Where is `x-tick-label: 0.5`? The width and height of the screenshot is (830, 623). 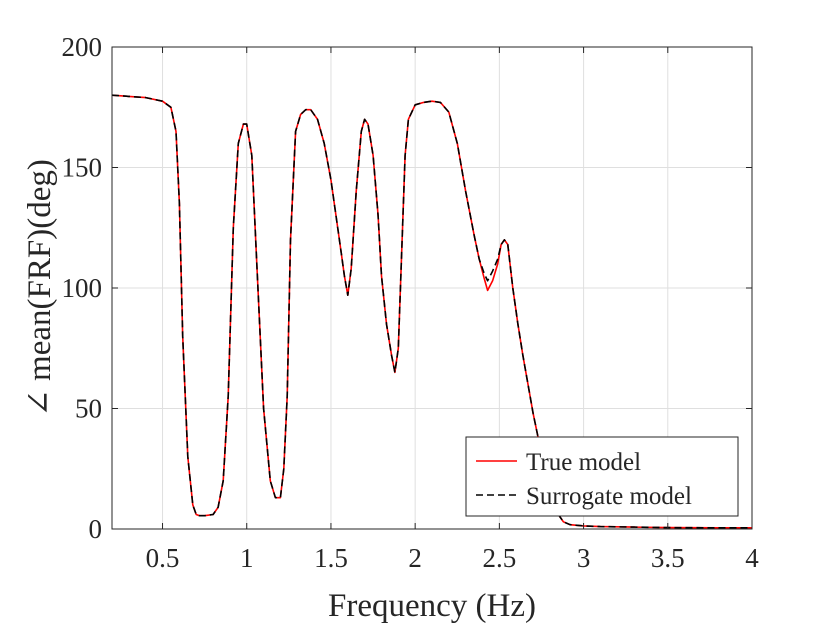 x-tick-label: 0.5 is located at coordinates (163, 558).